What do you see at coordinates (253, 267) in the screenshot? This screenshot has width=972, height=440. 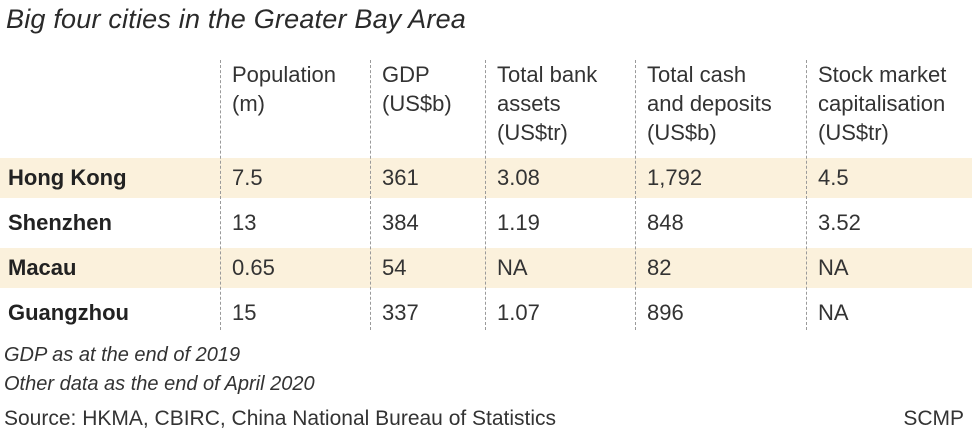 I see `table-cell: 0.65` at bounding box center [253, 267].